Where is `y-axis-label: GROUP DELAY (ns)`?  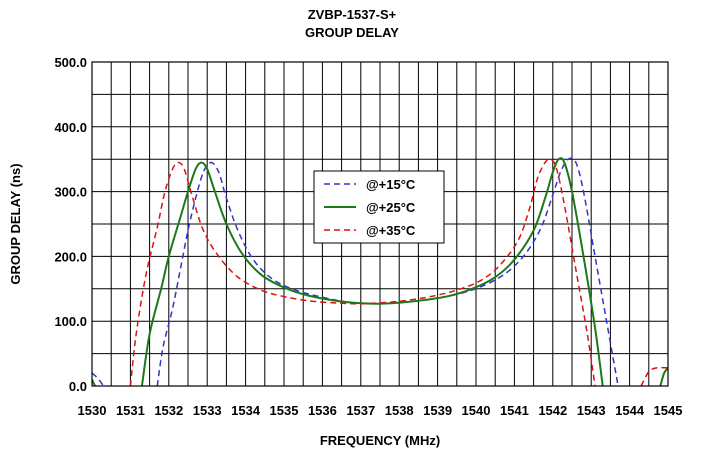
y-axis-label: GROUP DELAY (ns) is located at coordinates (15, 223).